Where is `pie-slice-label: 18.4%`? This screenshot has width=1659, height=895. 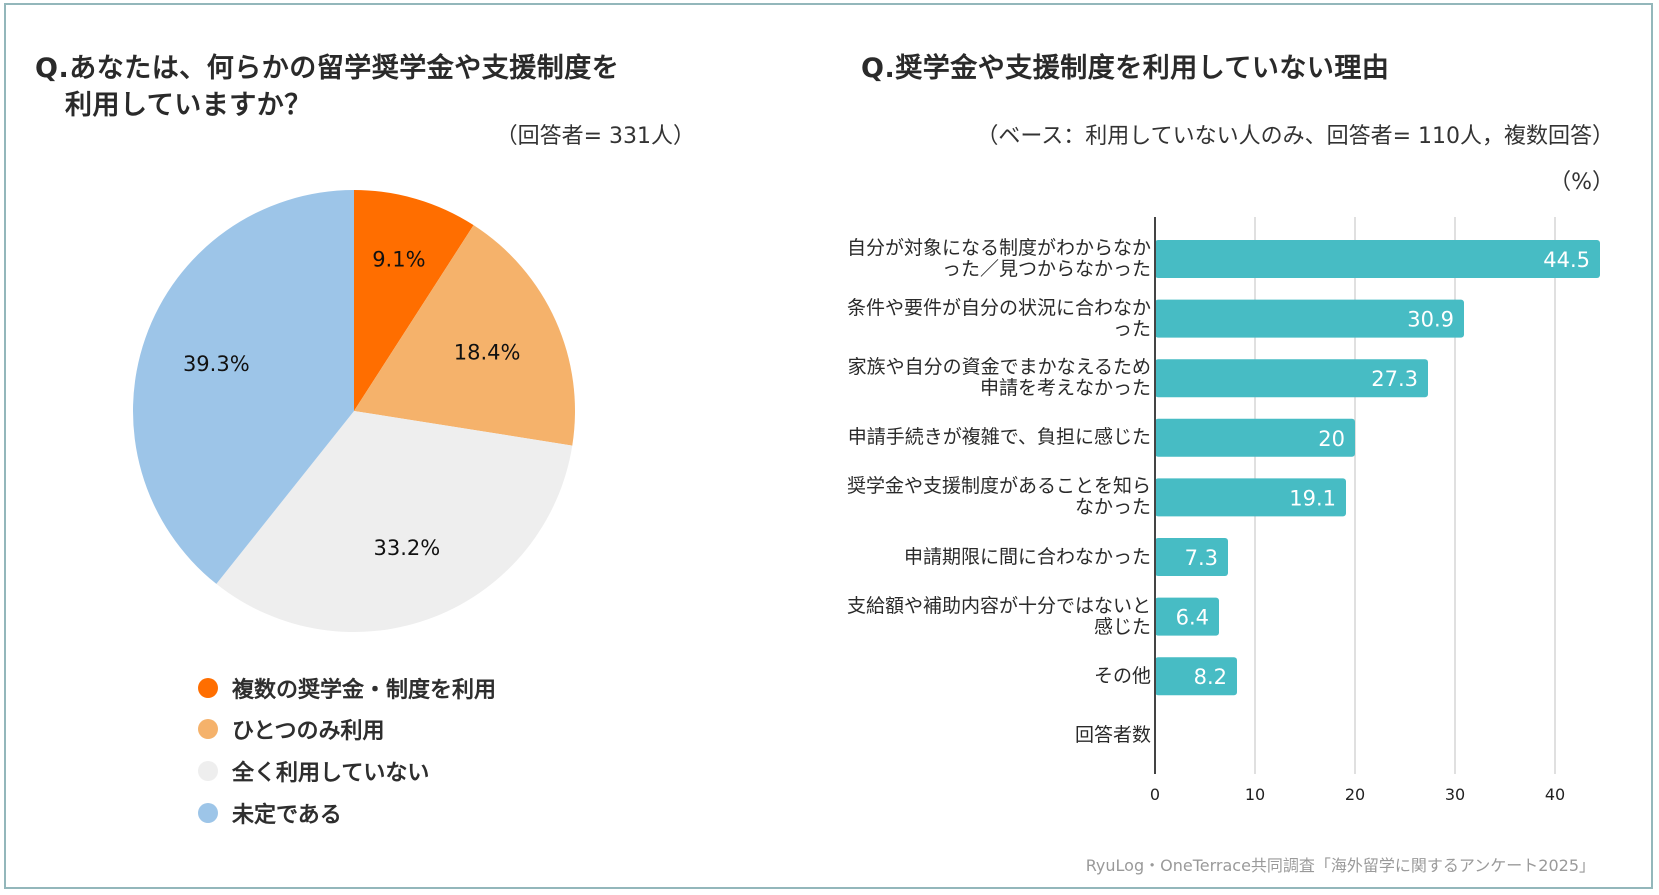
pie-slice-label: 18.4% is located at coordinates (487, 352).